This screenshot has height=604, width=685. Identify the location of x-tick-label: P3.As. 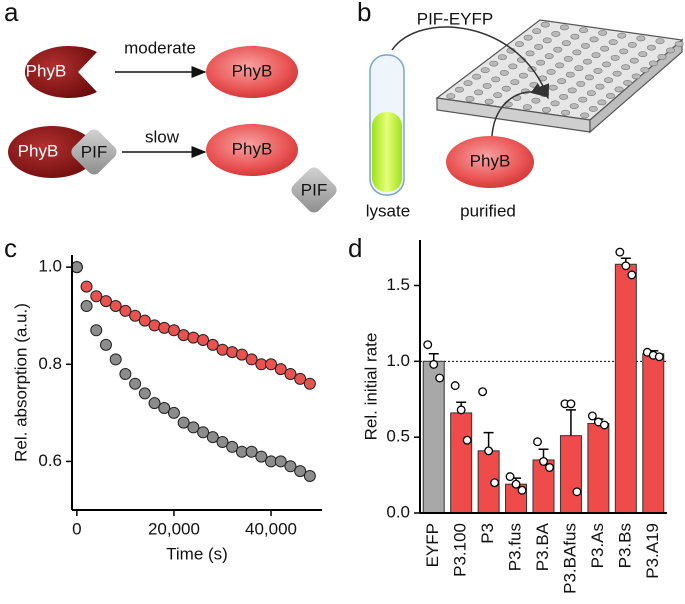
(597, 545).